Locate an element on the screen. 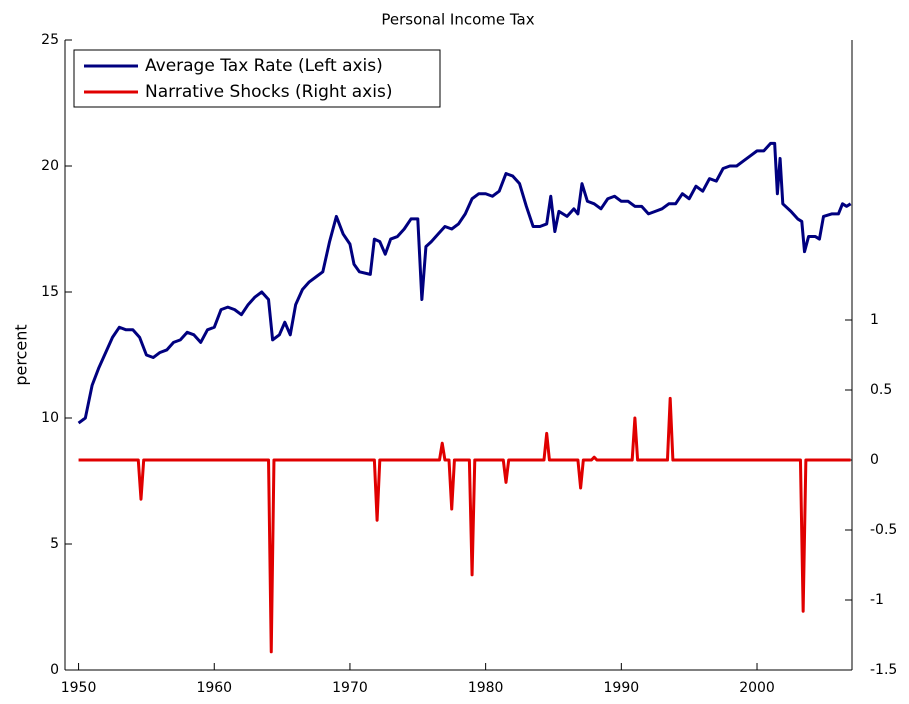 Image resolution: width=909 pixels, height=704 pixels. y-axis-label: percent is located at coordinates (21, 354).